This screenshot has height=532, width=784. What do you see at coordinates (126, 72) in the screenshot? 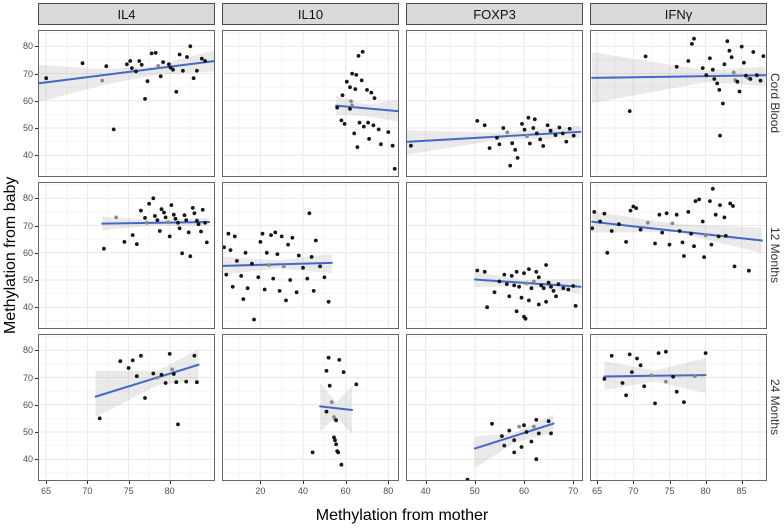
I see `regression-line` at bounding box center [126, 72].